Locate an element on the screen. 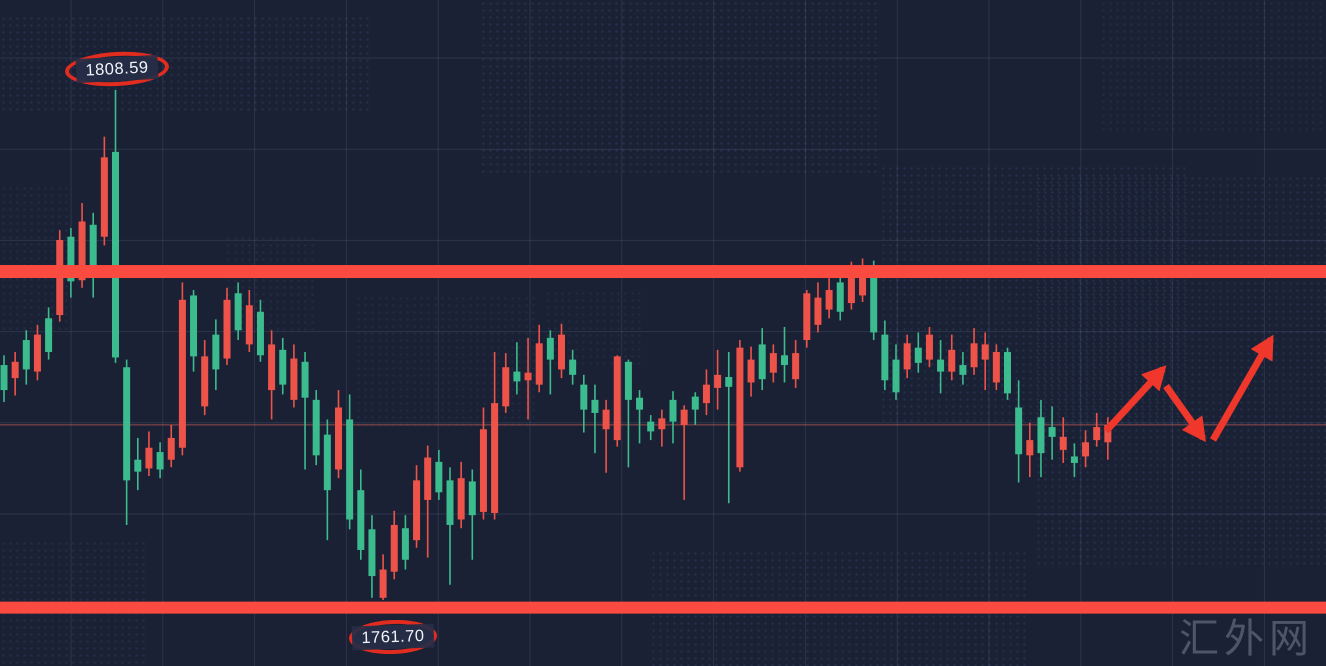  low-price-label: 1761.70 is located at coordinates (393, 637).